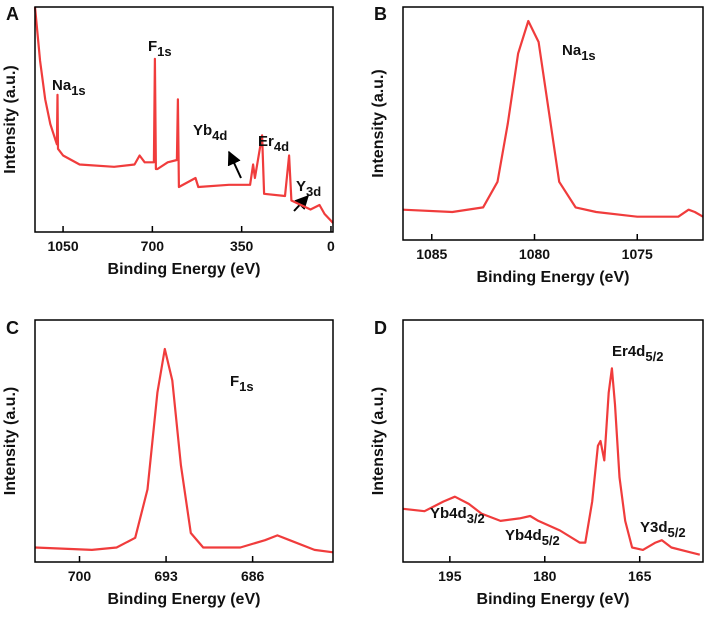  Describe the element at coordinates (12, 14) in the screenshot. I see `panel-letter: A` at that location.